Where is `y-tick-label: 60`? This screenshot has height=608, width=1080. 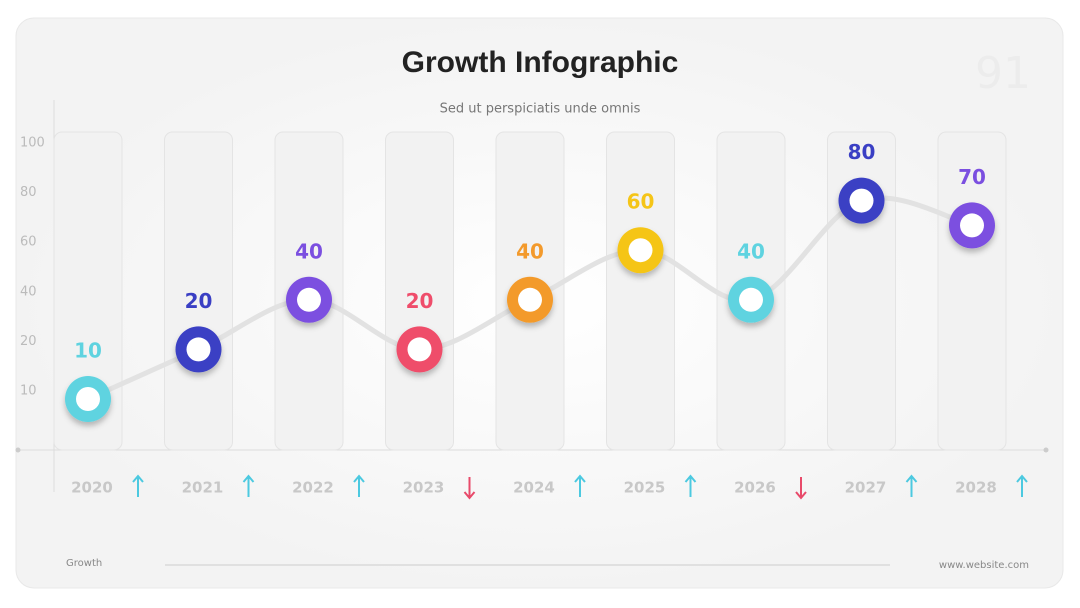 y-tick-label: 60 is located at coordinates (28, 242).